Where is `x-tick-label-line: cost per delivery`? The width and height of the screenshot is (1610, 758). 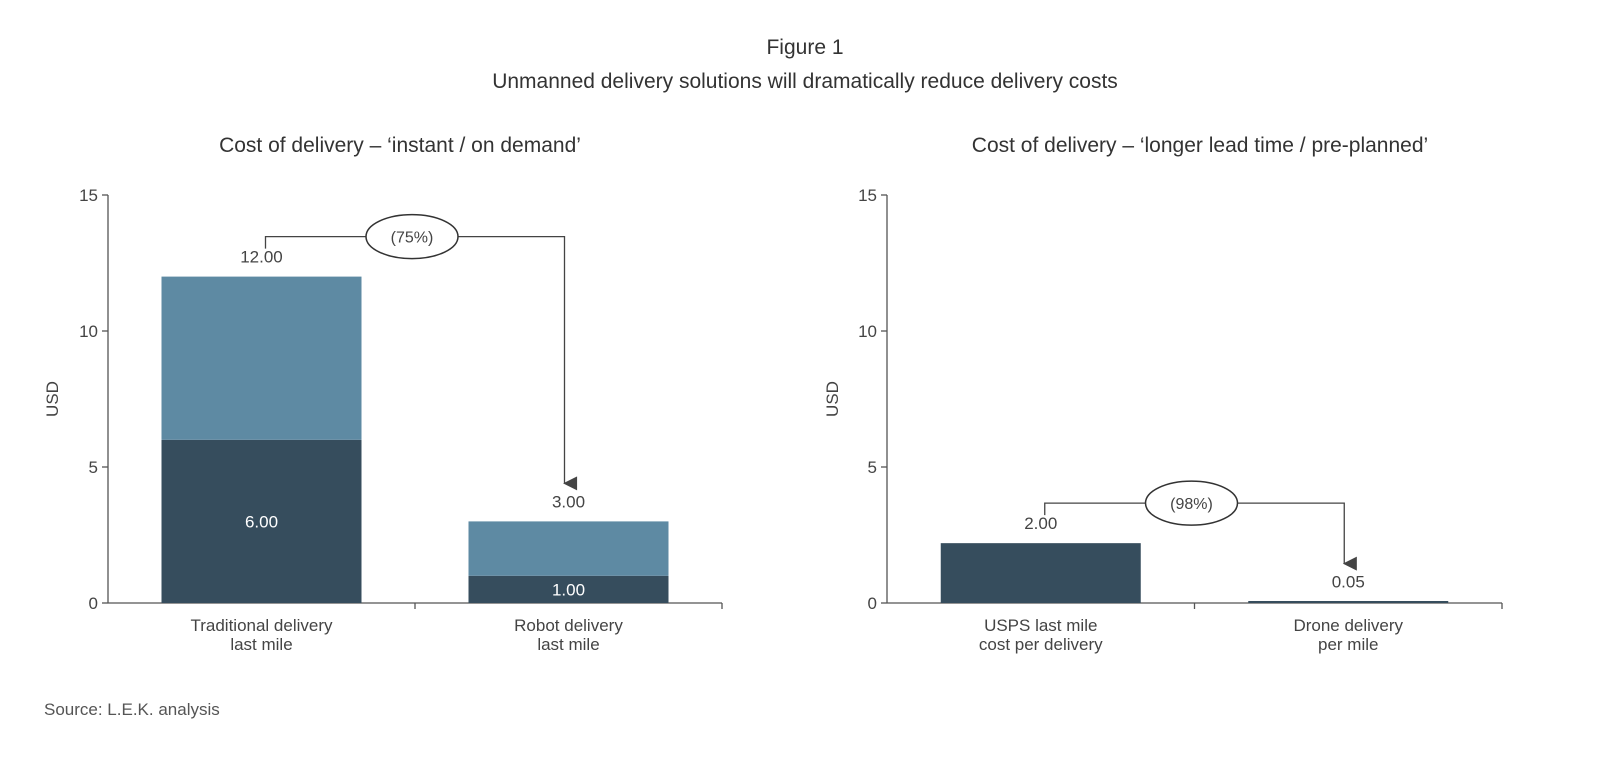
x-tick-label-line: cost per delivery is located at coordinates (1041, 644).